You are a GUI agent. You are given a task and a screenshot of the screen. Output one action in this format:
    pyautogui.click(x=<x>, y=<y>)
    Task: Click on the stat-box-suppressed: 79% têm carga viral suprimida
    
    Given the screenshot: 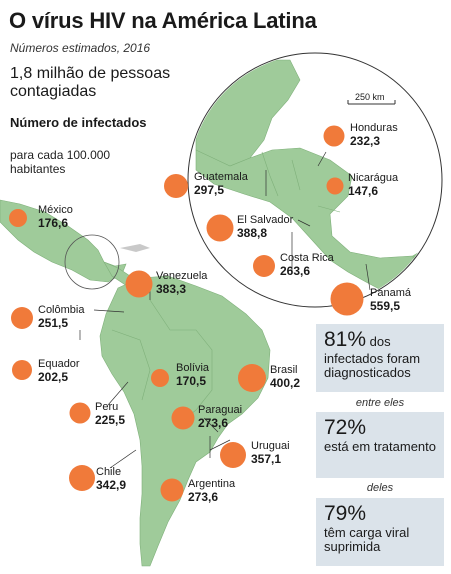 What is the action you would take?
    pyautogui.click(x=380, y=532)
    